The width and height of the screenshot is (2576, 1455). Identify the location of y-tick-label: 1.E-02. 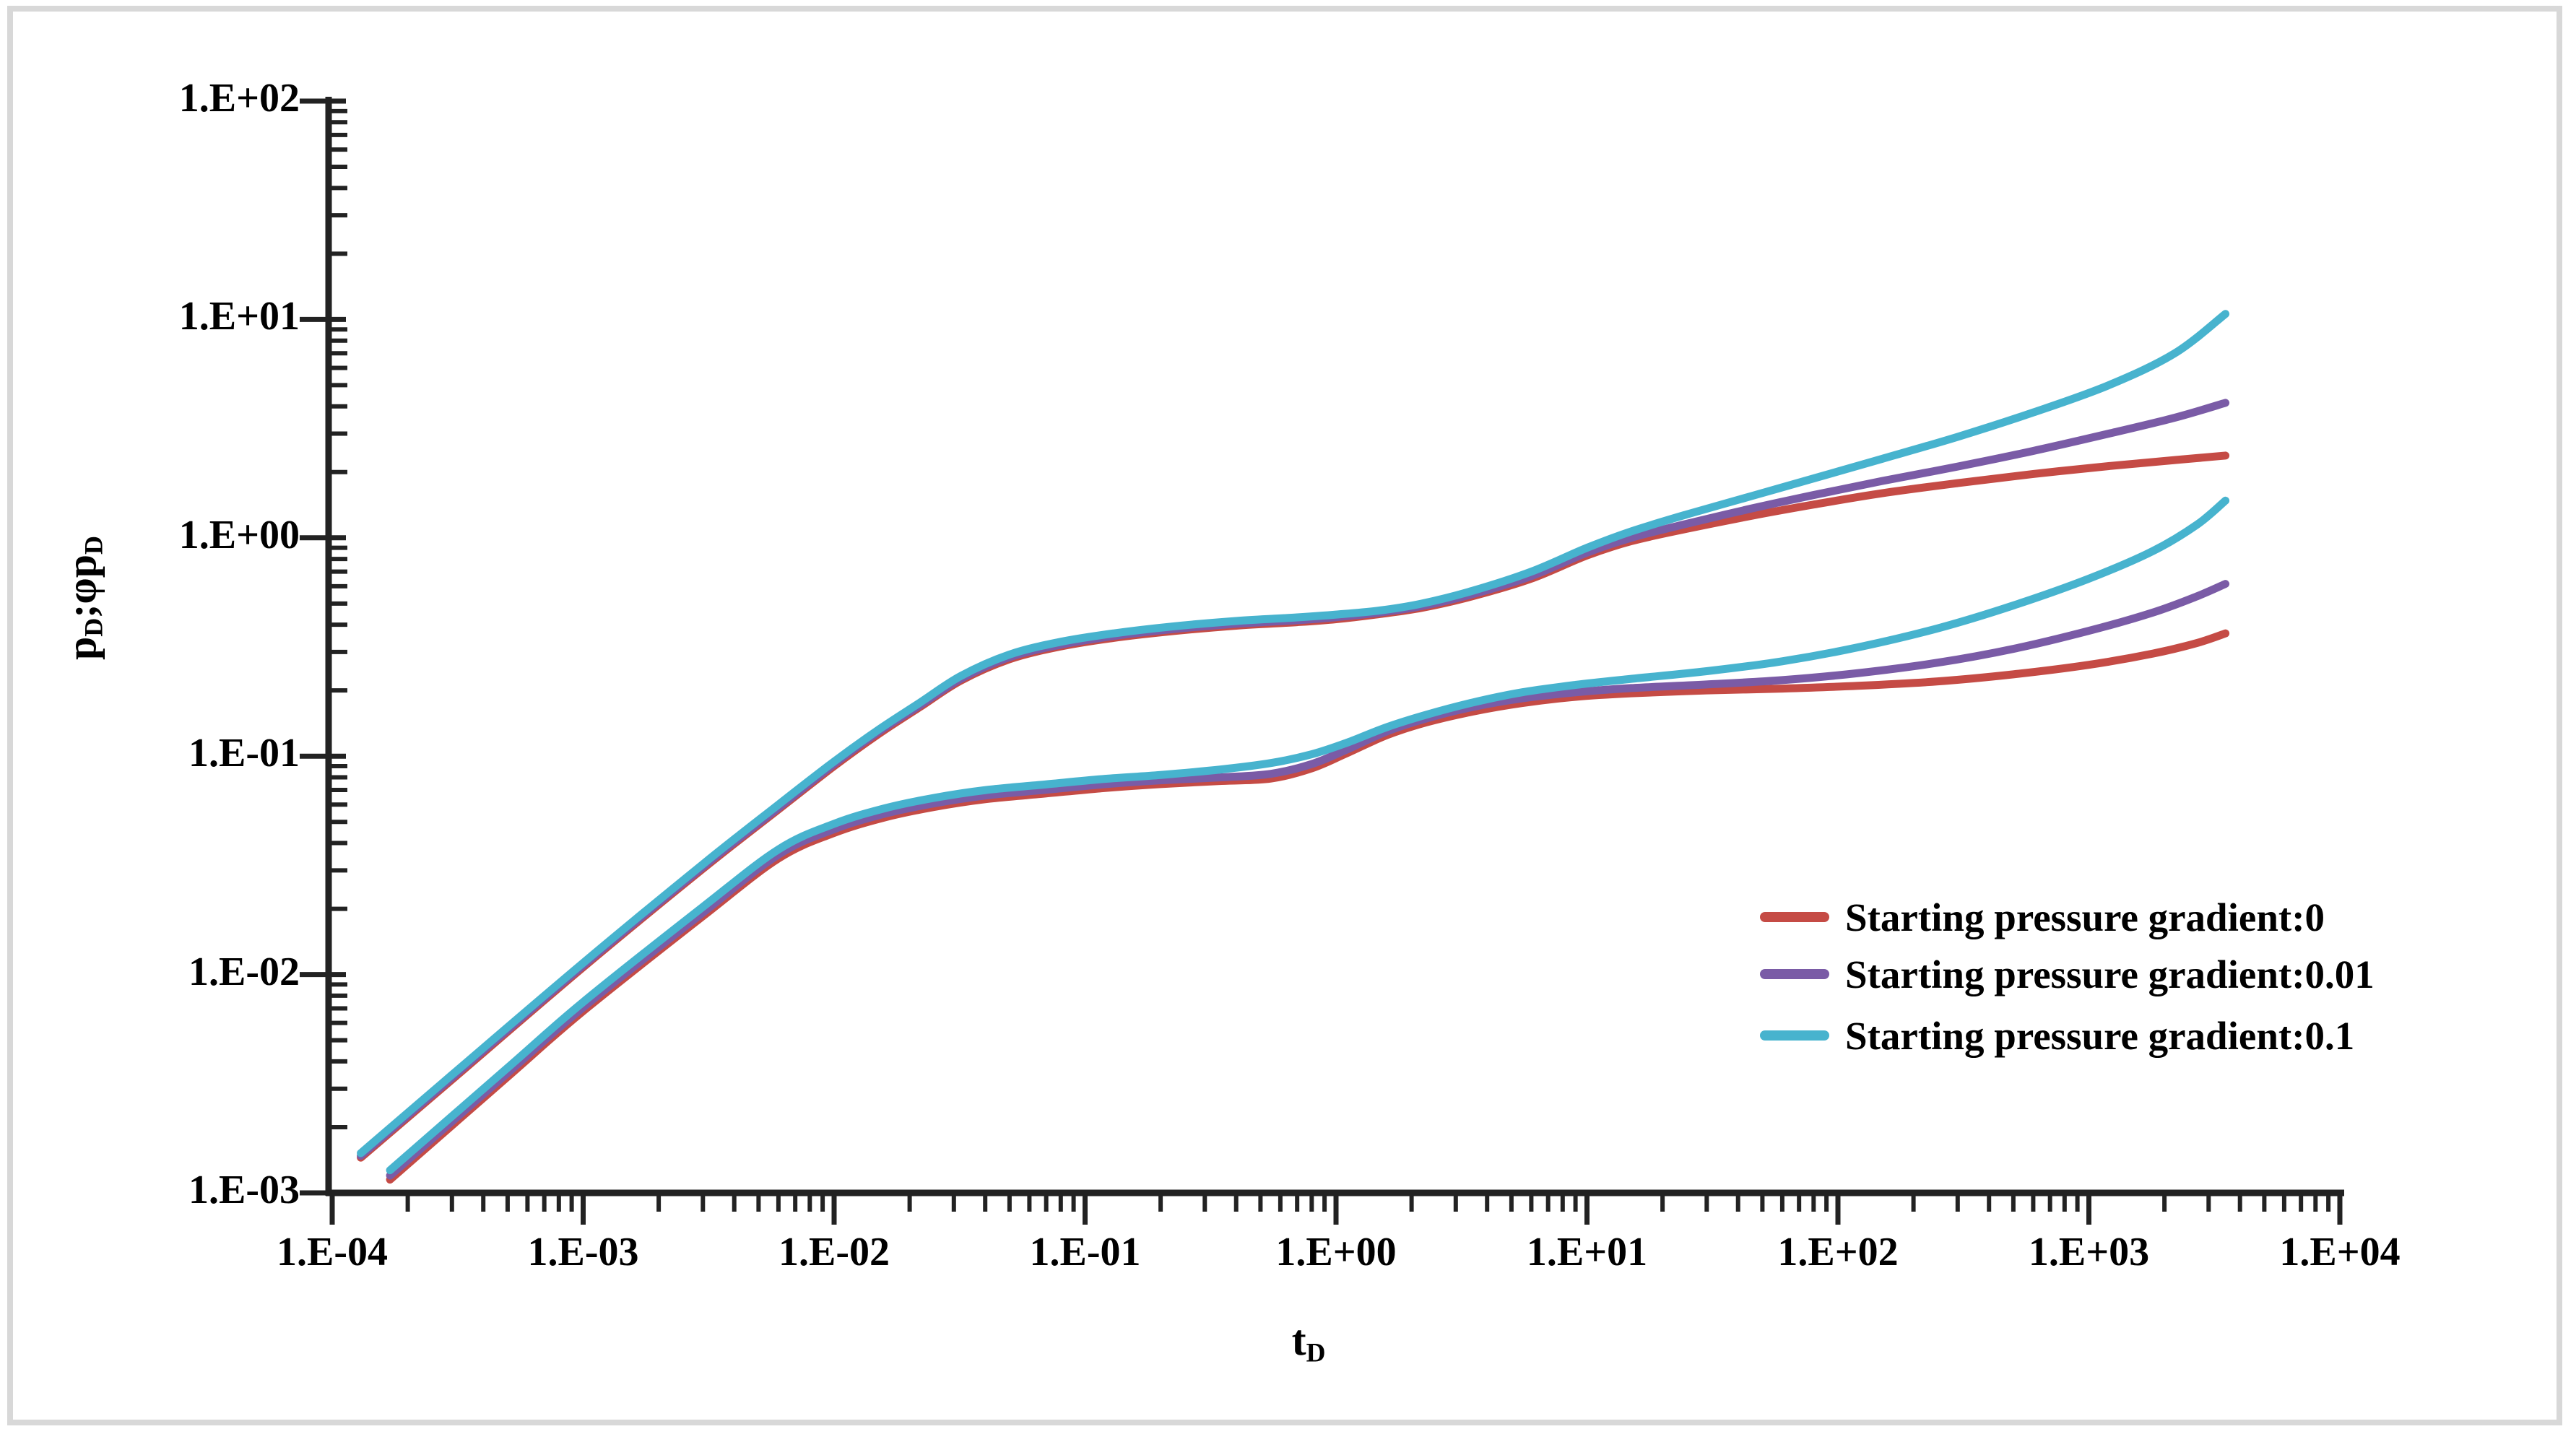
(244, 971).